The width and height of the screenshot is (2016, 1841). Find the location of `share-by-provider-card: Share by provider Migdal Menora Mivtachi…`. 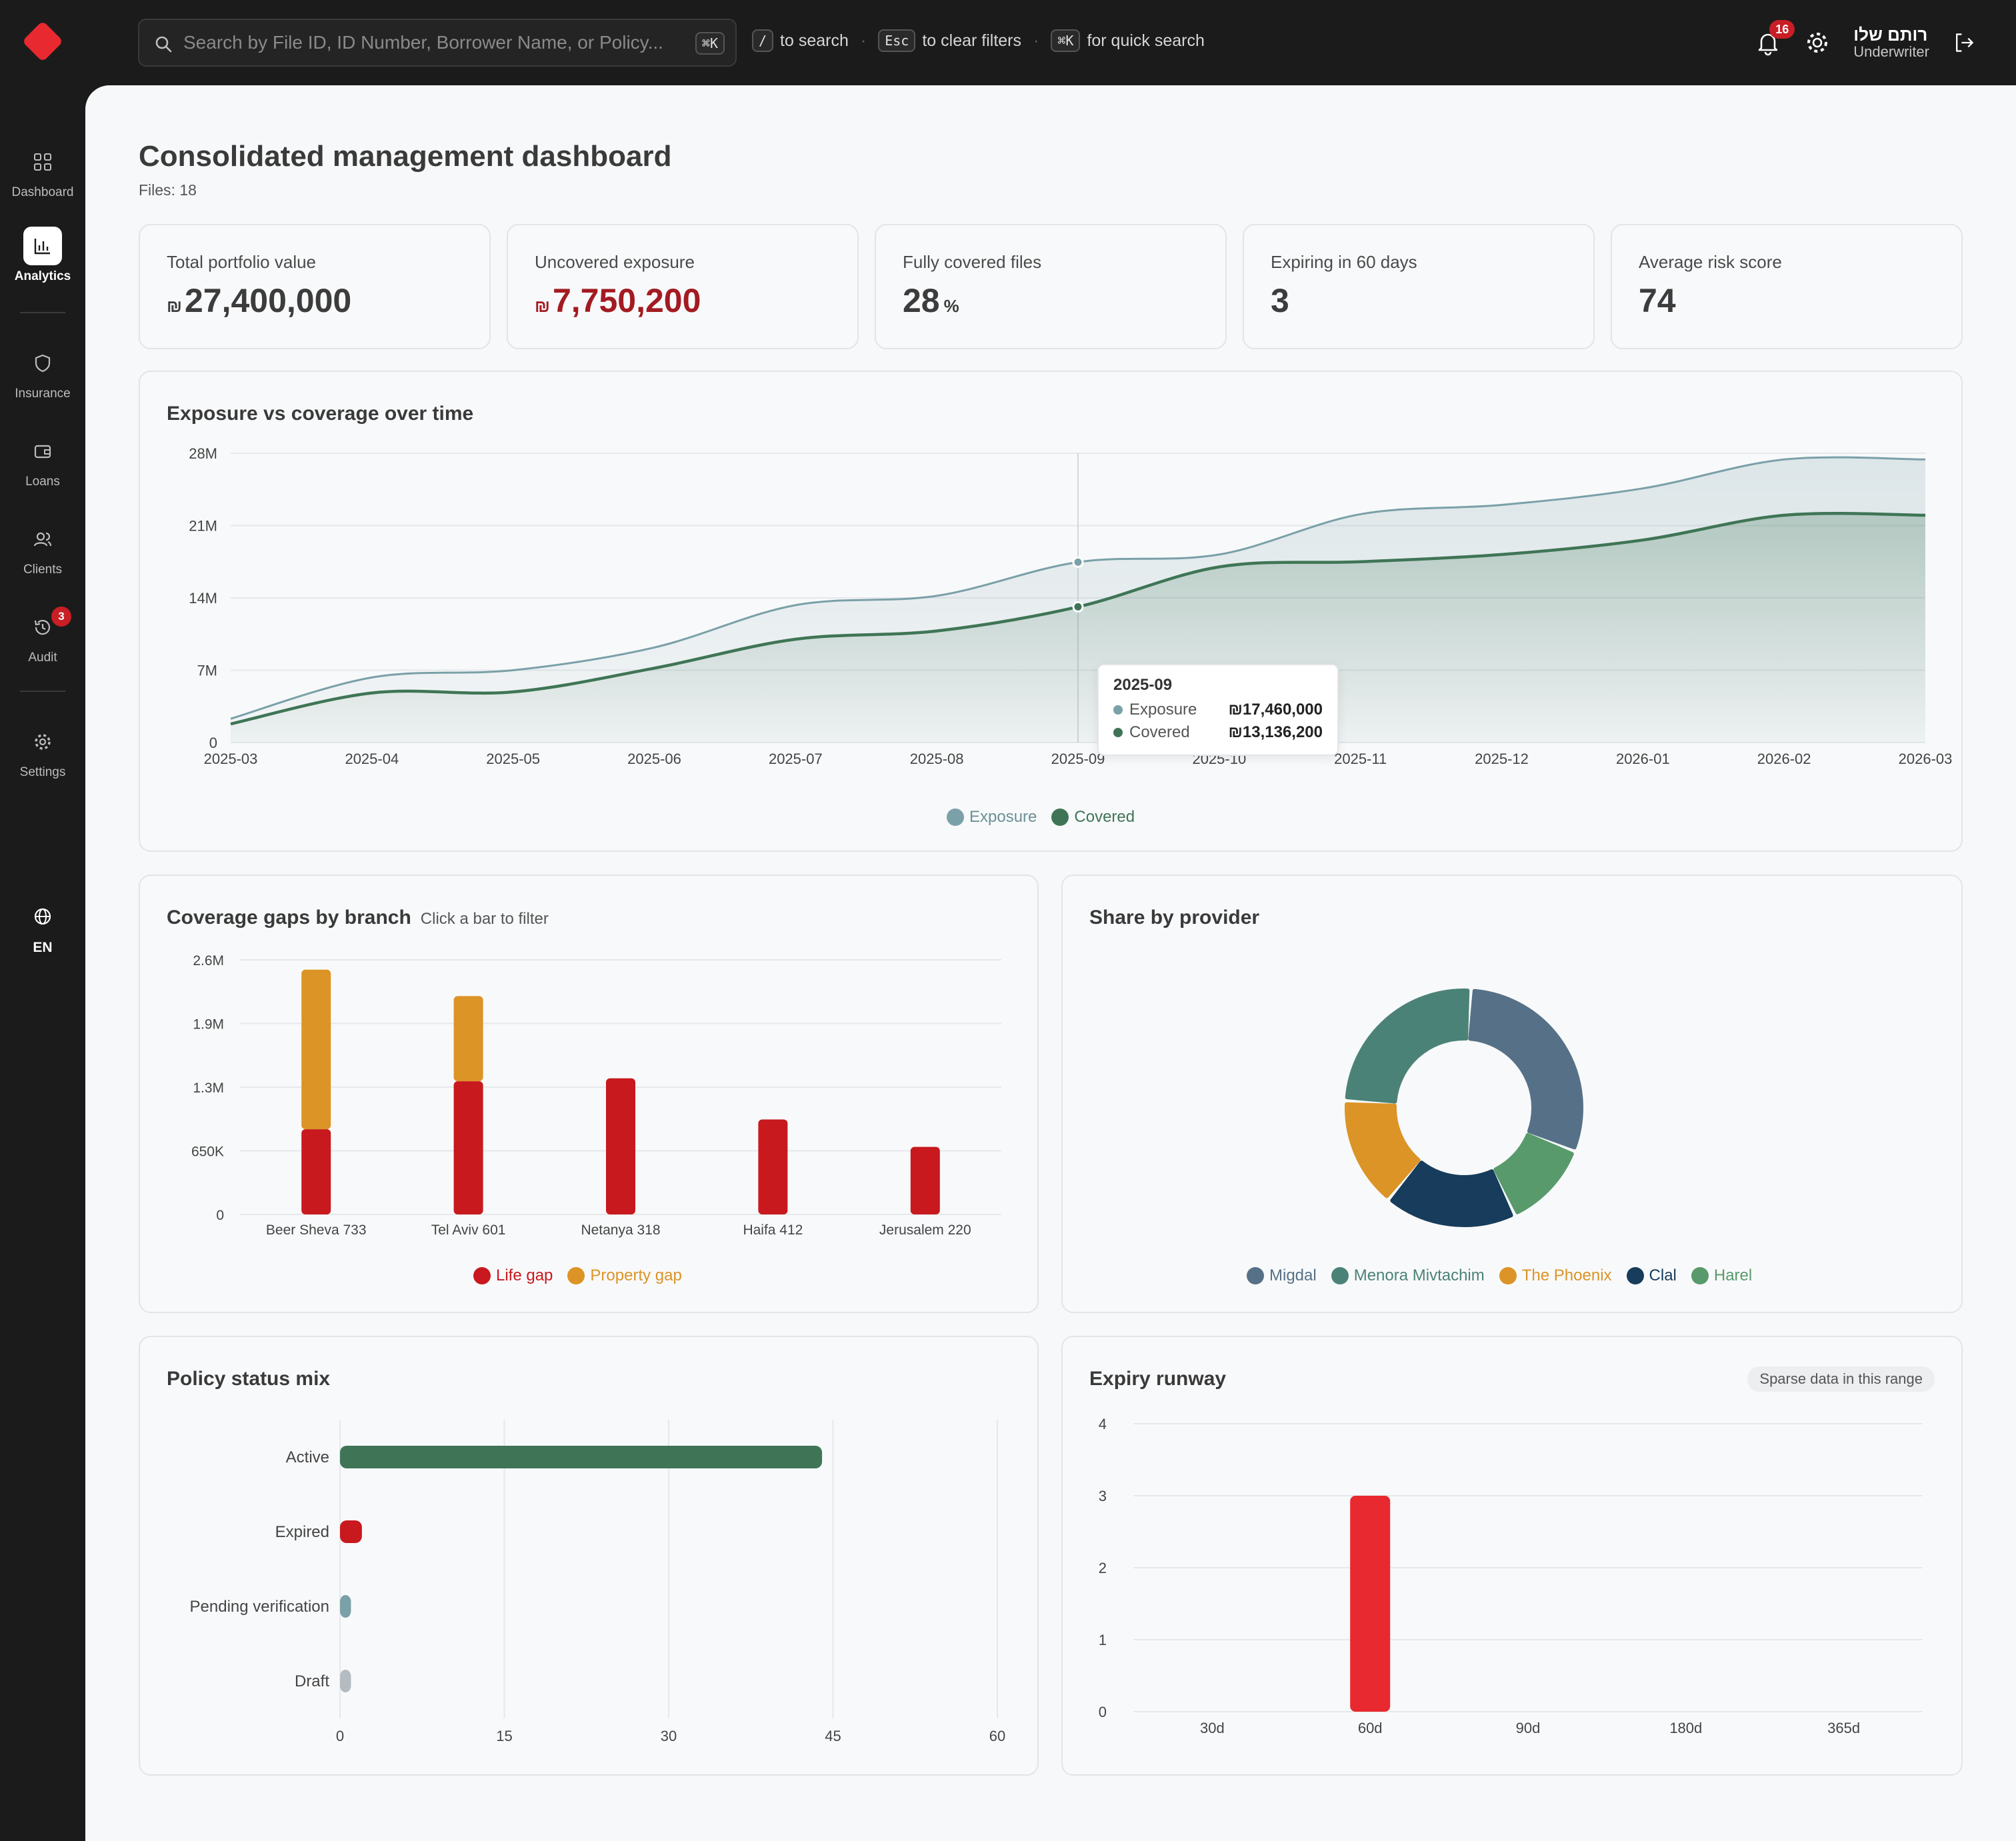

share-by-provider-card: Share by provider Migdal Menora Mivtachi… is located at coordinates (1512, 1094).